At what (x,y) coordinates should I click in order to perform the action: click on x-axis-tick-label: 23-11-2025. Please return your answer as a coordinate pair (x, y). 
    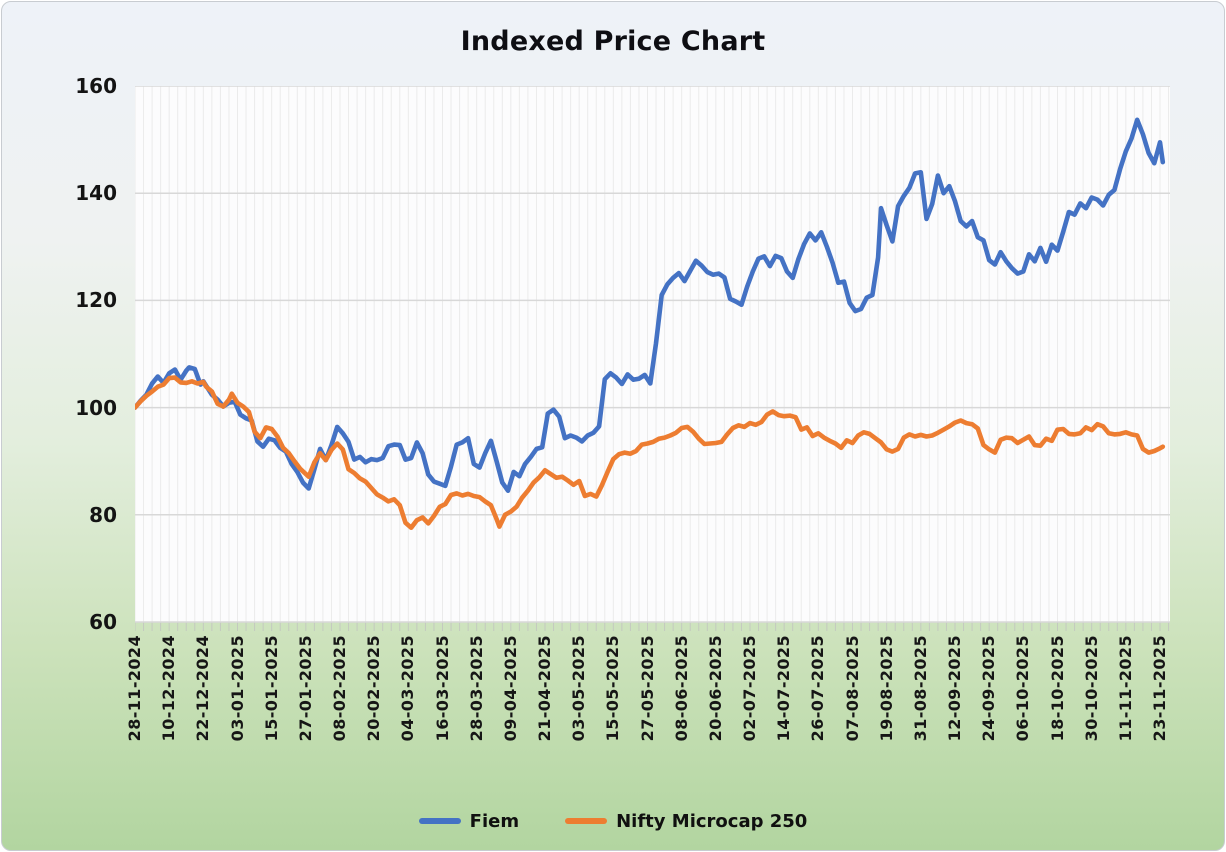
    Looking at the image, I should click on (1159, 688).